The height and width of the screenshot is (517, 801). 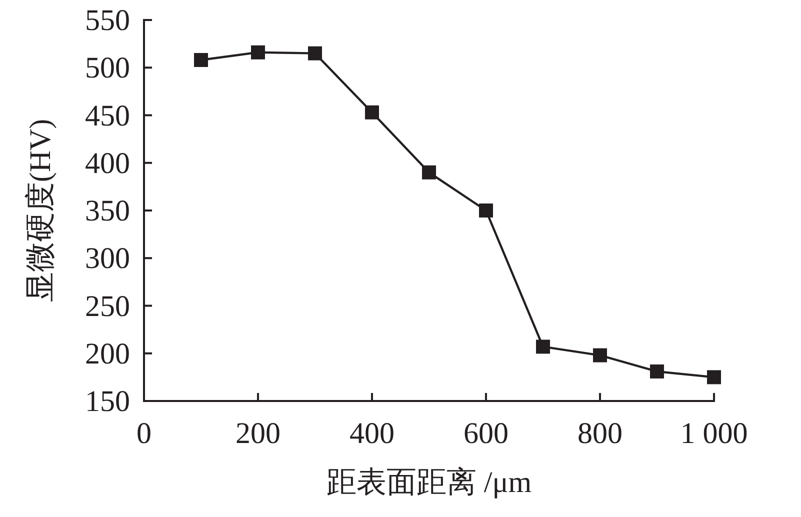 I want to click on xlabel: 距表面距离 /μm, so click(x=429, y=482).